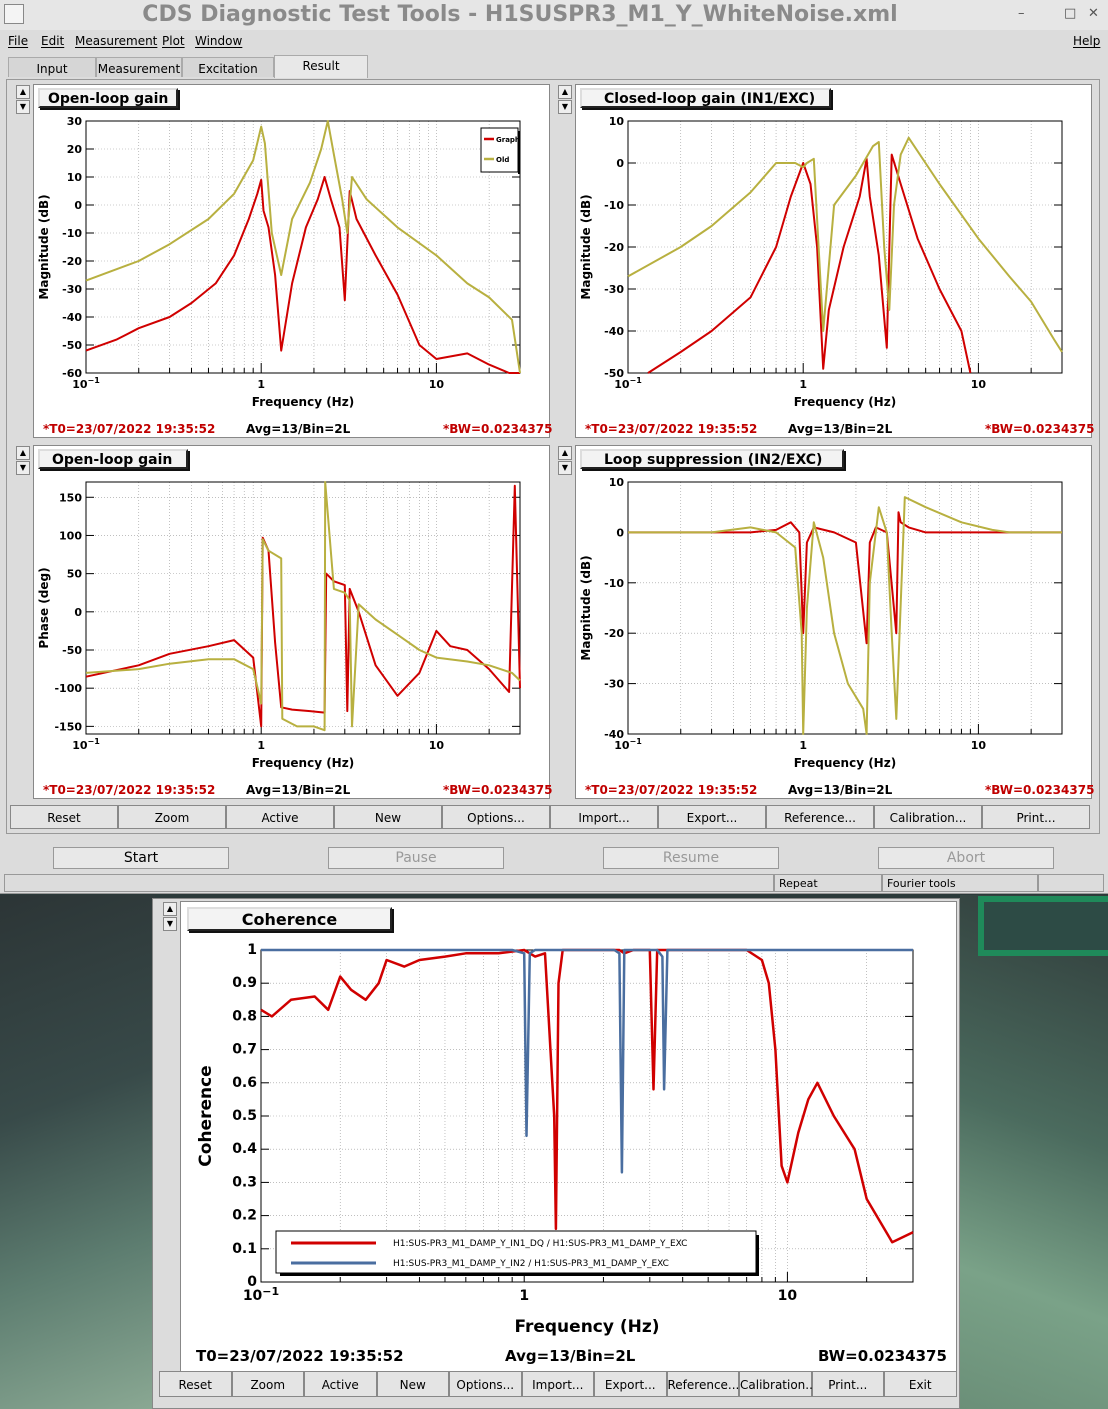 This screenshot has height=1409, width=1108. I want to click on panel-2-title: Closed-loop gain (IN1/EXC), so click(706, 98).